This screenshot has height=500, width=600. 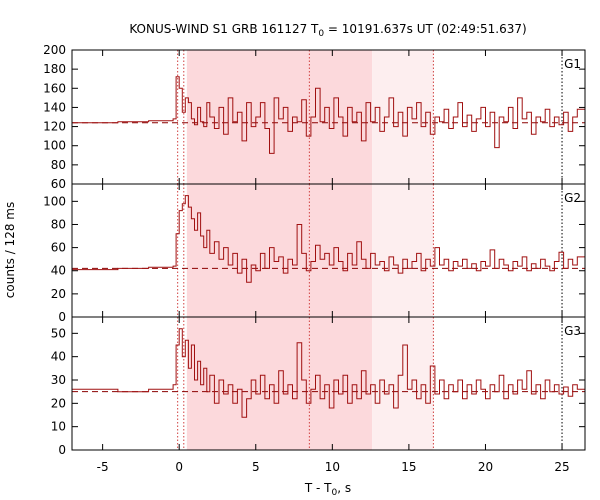 What do you see at coordinates (54, 127) in the screenshot?
I see `y-tick-label: 120` at bounding box center [54, 127].